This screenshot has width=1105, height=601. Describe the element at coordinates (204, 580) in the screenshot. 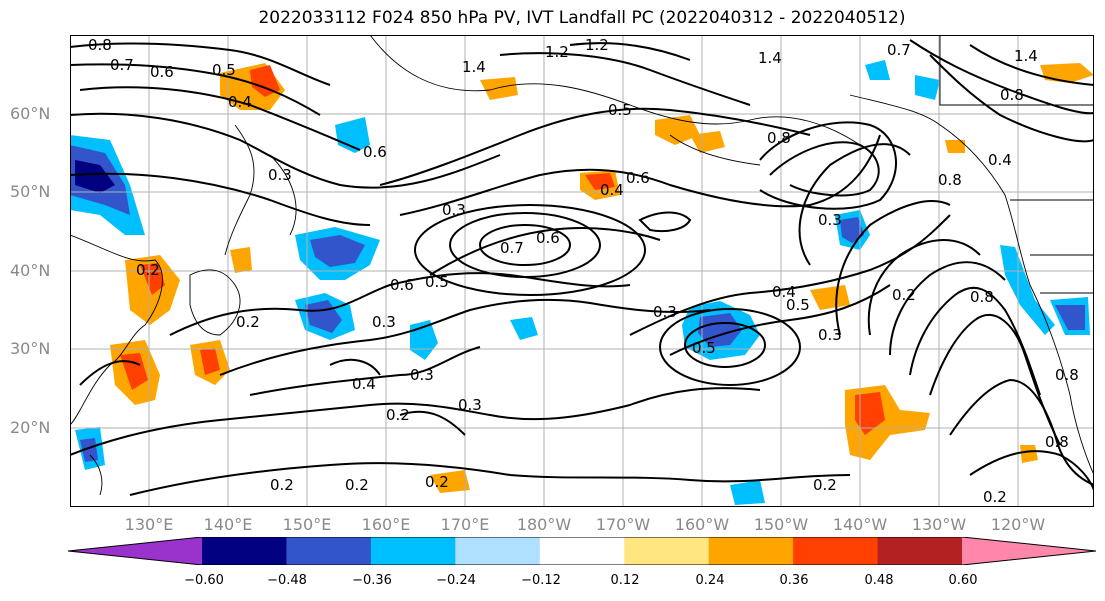

I see `colorbar-tick-label: −0.60` at that location.